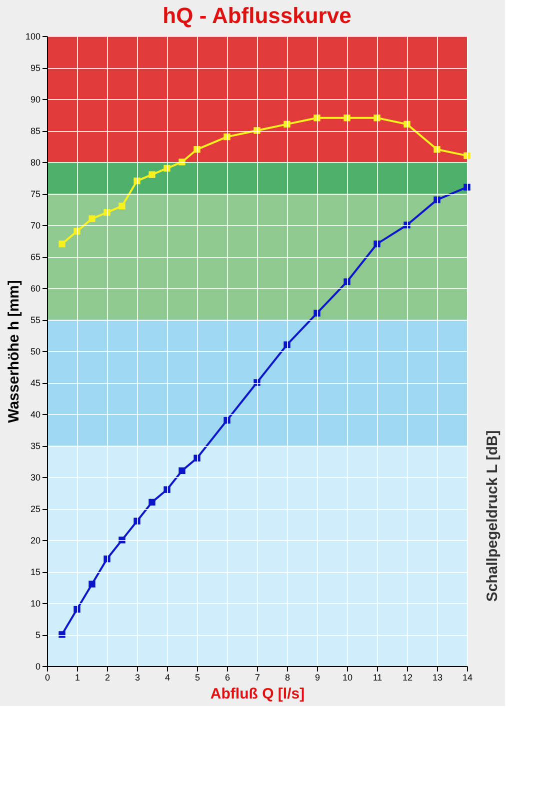 The image size is (552, 803). I want to click on x-tick-label: 2, so click(107, 677).